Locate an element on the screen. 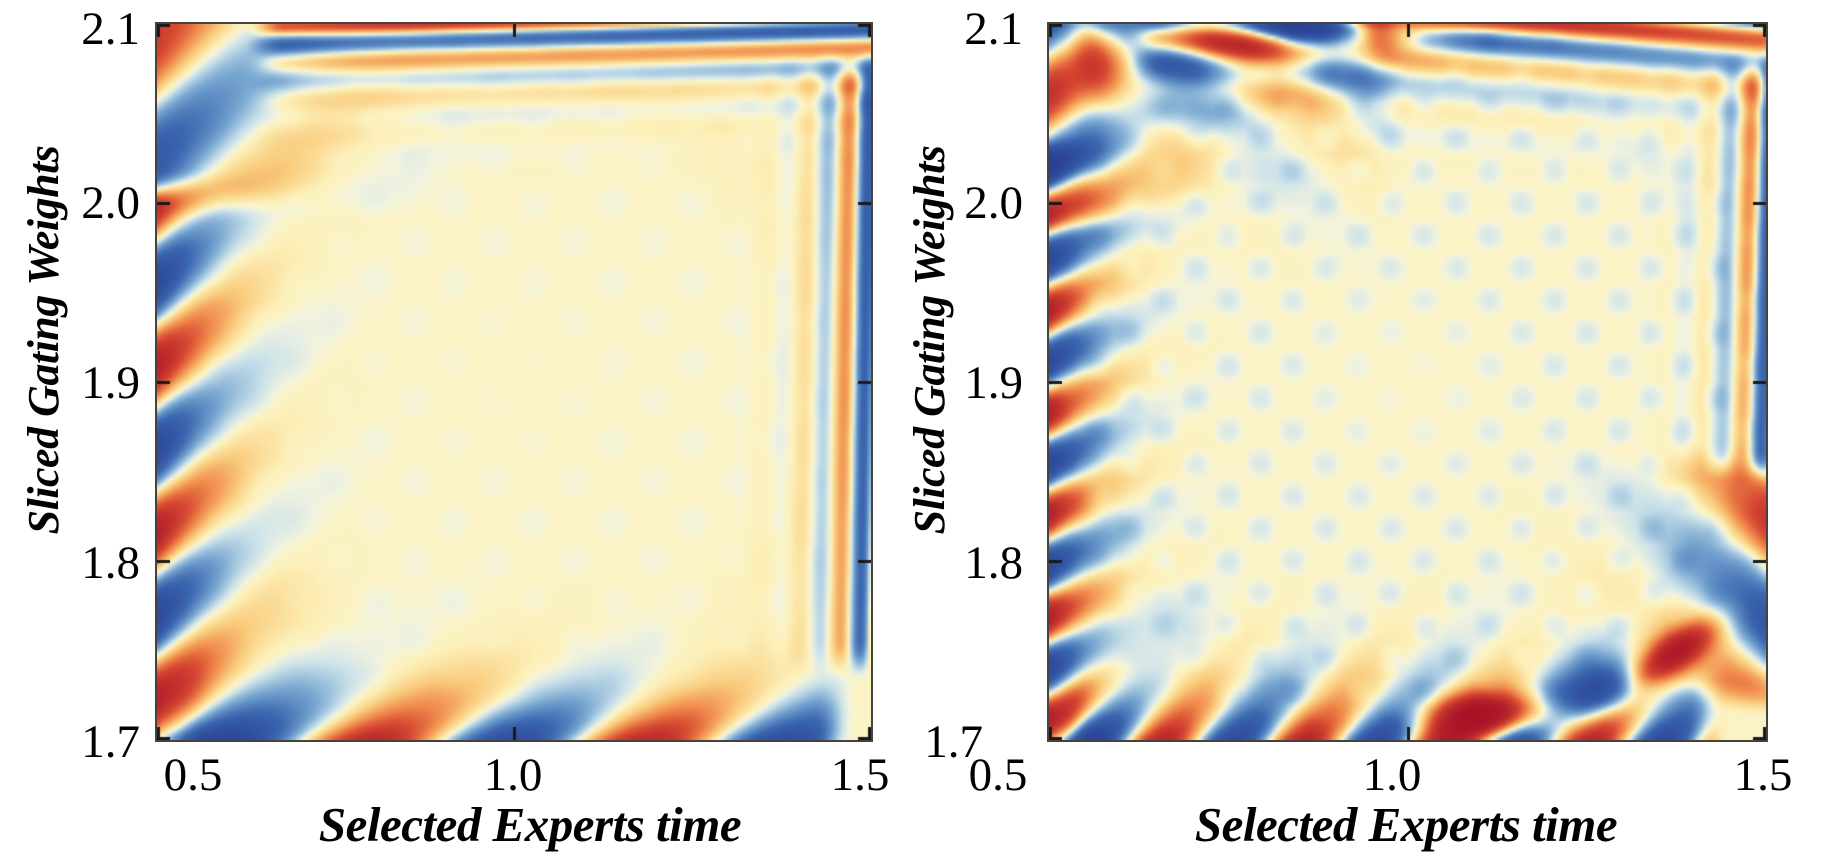 Image resolution: width=1822 pixels, height=858 pixels. x-axis-label-right: Selected Experts time is located at coordinates (1406, 824).